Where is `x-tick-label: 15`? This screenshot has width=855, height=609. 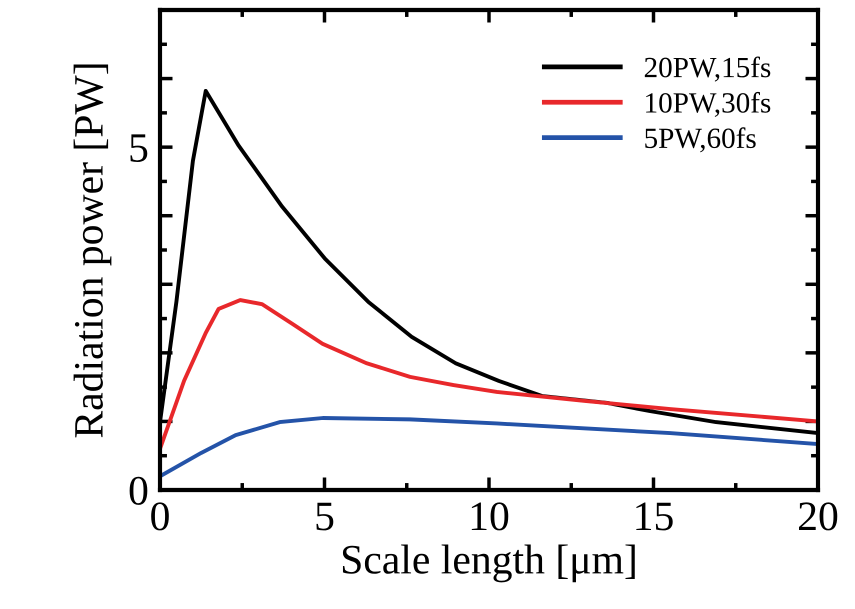
x-tick-label: 15 is located at coordinates (654, 516).